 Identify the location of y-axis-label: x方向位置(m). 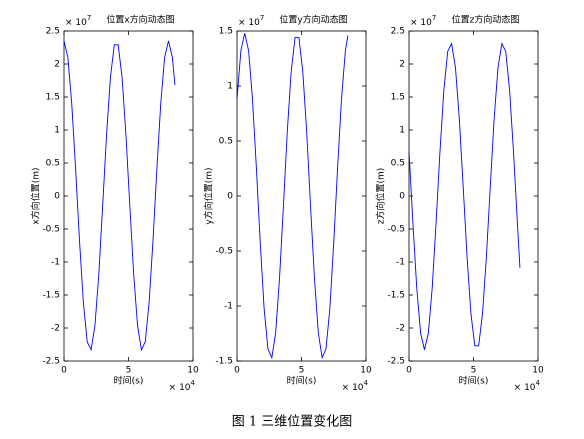
(36, 195).